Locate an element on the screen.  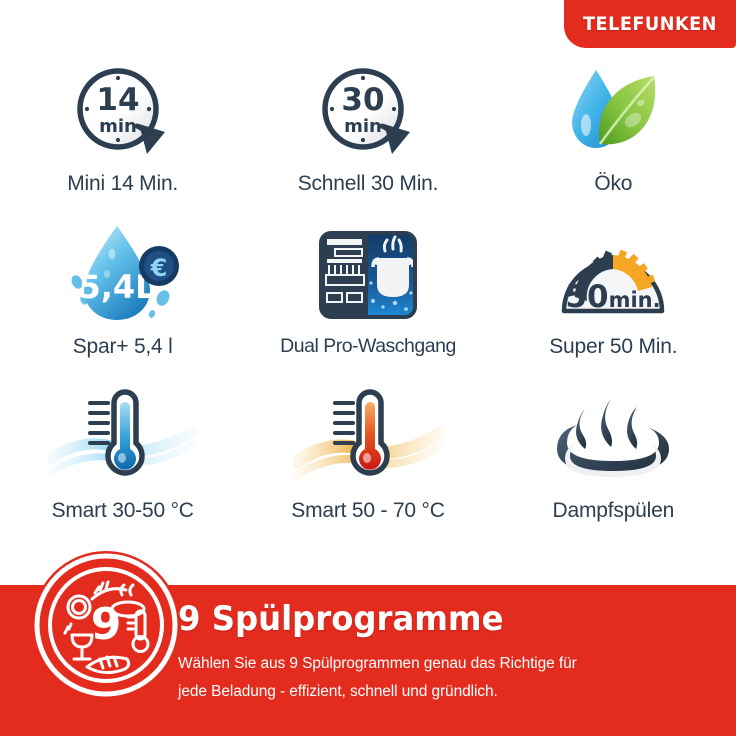
feature-cell-smart-30-50: Smart 30-50 °C is located at coordinates (122, 460).